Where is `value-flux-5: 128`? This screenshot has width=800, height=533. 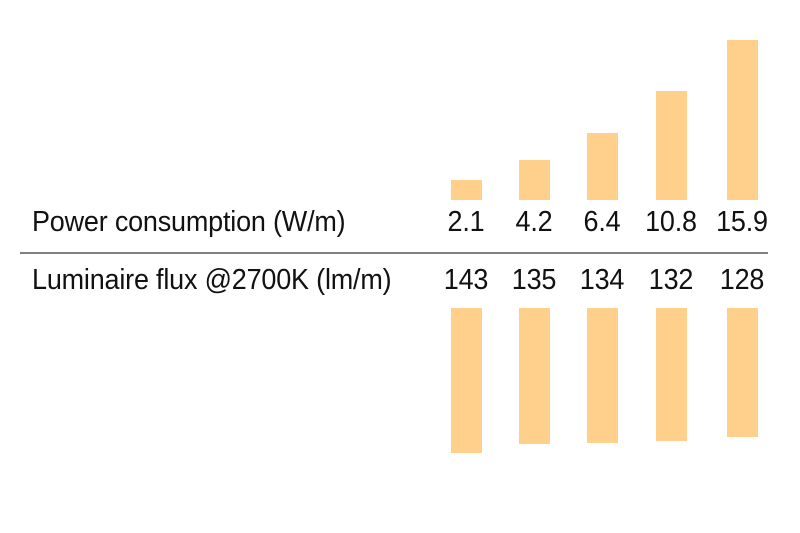
value-flux-5: 128 is located at coordinates (742, 280).